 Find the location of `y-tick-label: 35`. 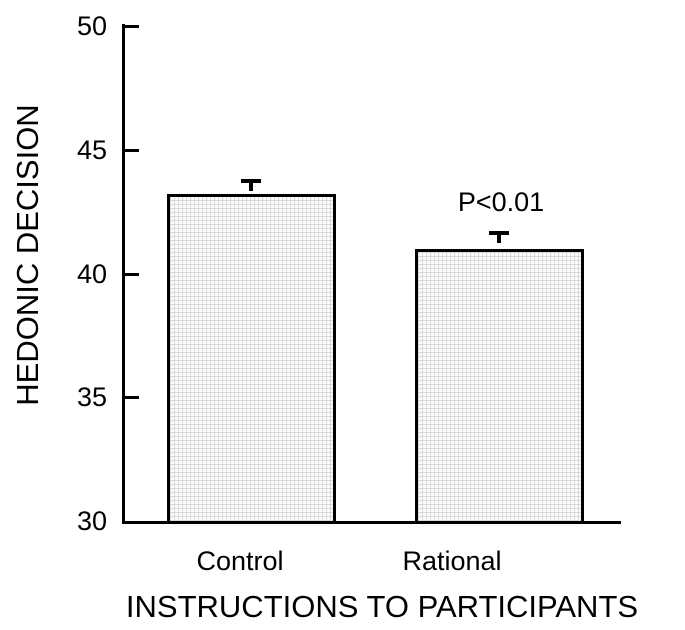

y-tick-label: 35 is located at coordinates (91, 397).